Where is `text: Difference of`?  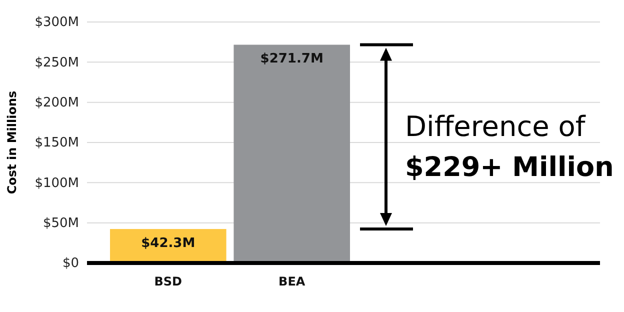
text: Difference of is located at coordinates (495, 126).